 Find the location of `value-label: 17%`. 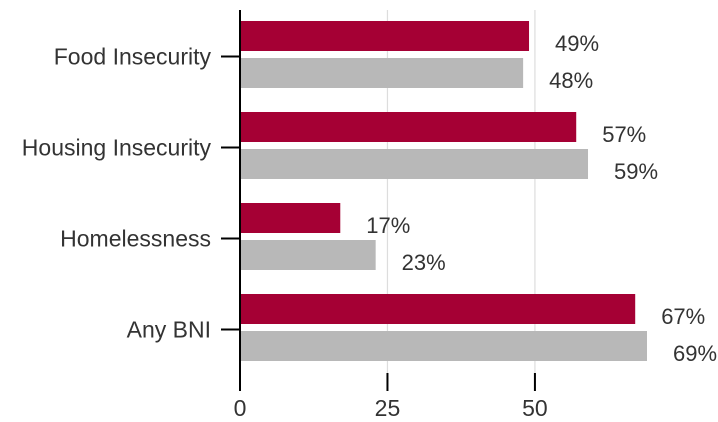

value-label: 17% is located at coordinates (388, 225).